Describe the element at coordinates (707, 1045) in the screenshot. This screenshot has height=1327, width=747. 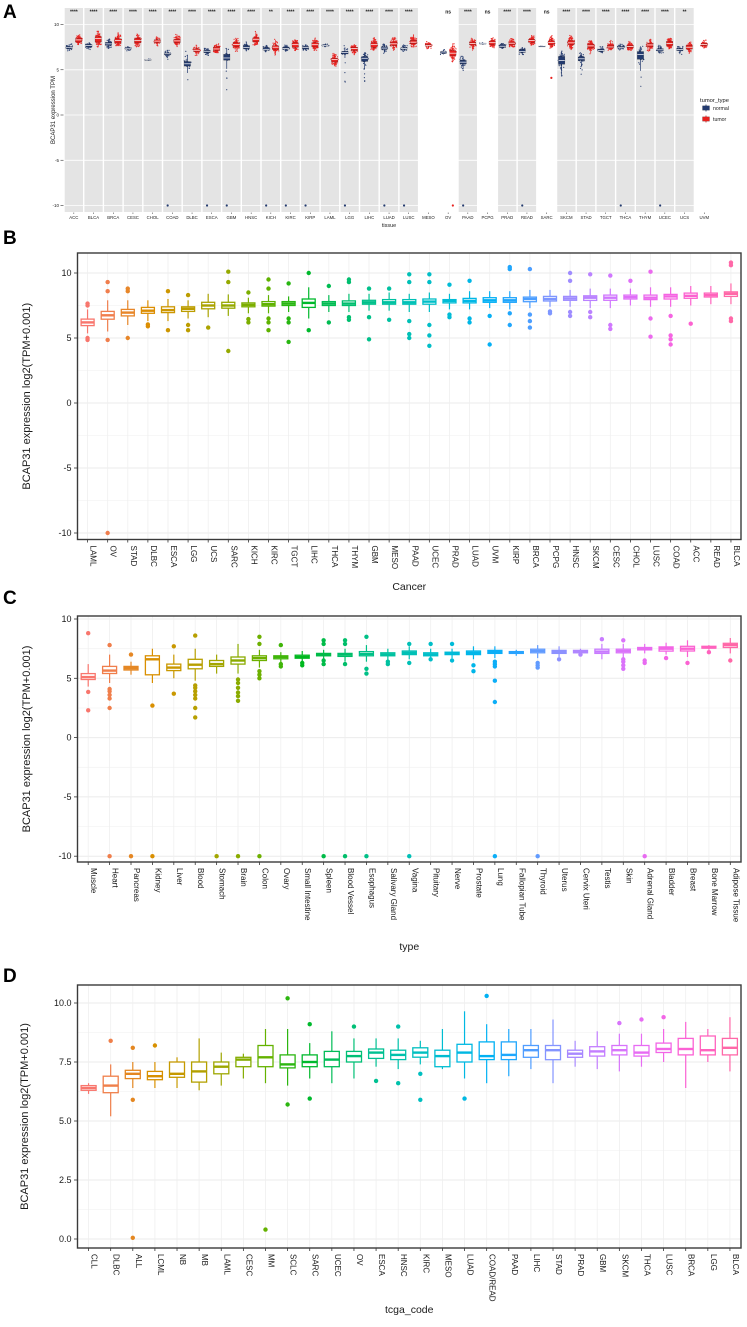
I see `box-lgg` at that location.